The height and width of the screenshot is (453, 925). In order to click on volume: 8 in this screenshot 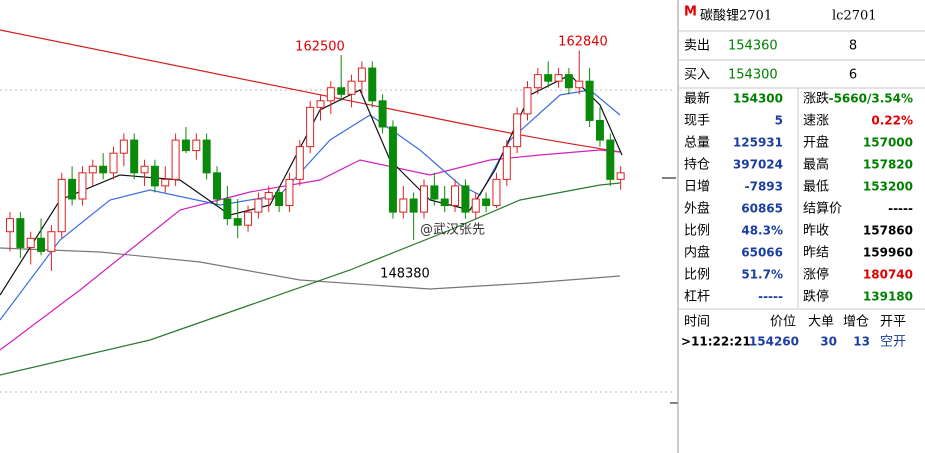, I will do `click(853, 46)`.